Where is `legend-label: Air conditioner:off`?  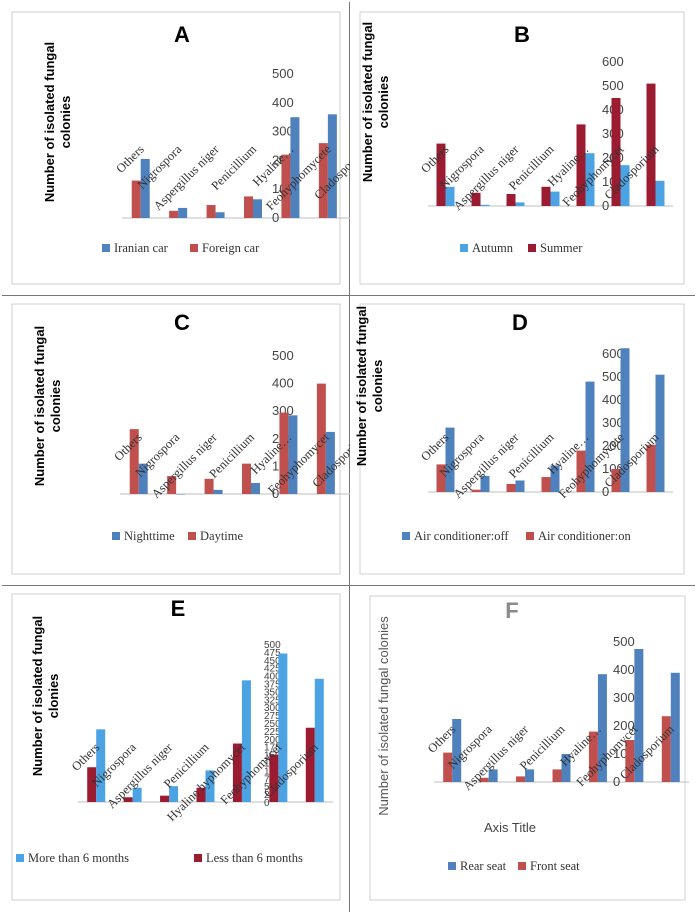
legend-label: Air conditioner:off is located at coordinates (461, 536).